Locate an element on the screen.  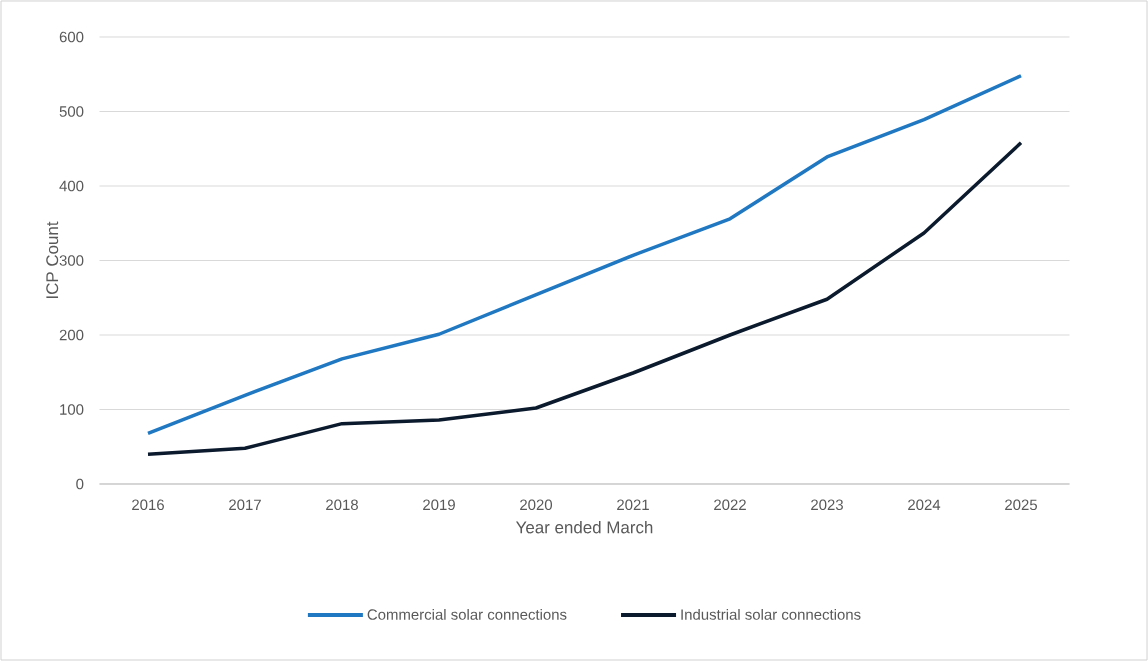
x-tick-label: 2020 is located at coordinates (536, 505).